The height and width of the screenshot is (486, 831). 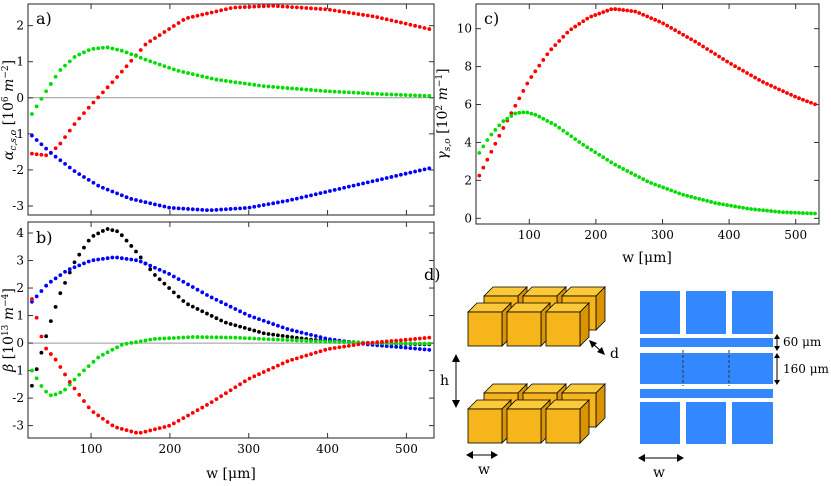 I want to click on height-arrow, so click(x=456, y=381).